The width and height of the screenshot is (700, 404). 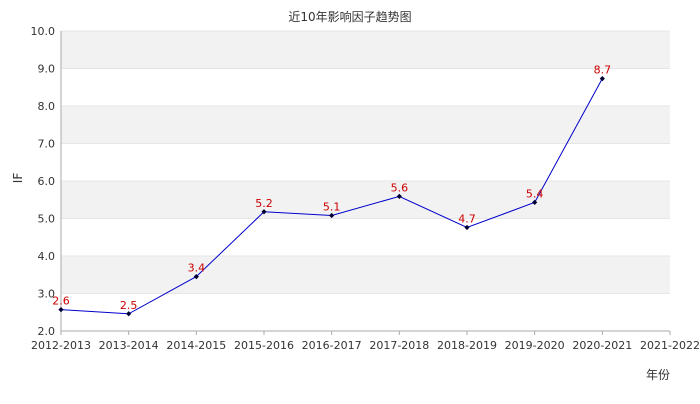 I want to click on x-tick-label: 2014-2015, so click(x=196, y=345).